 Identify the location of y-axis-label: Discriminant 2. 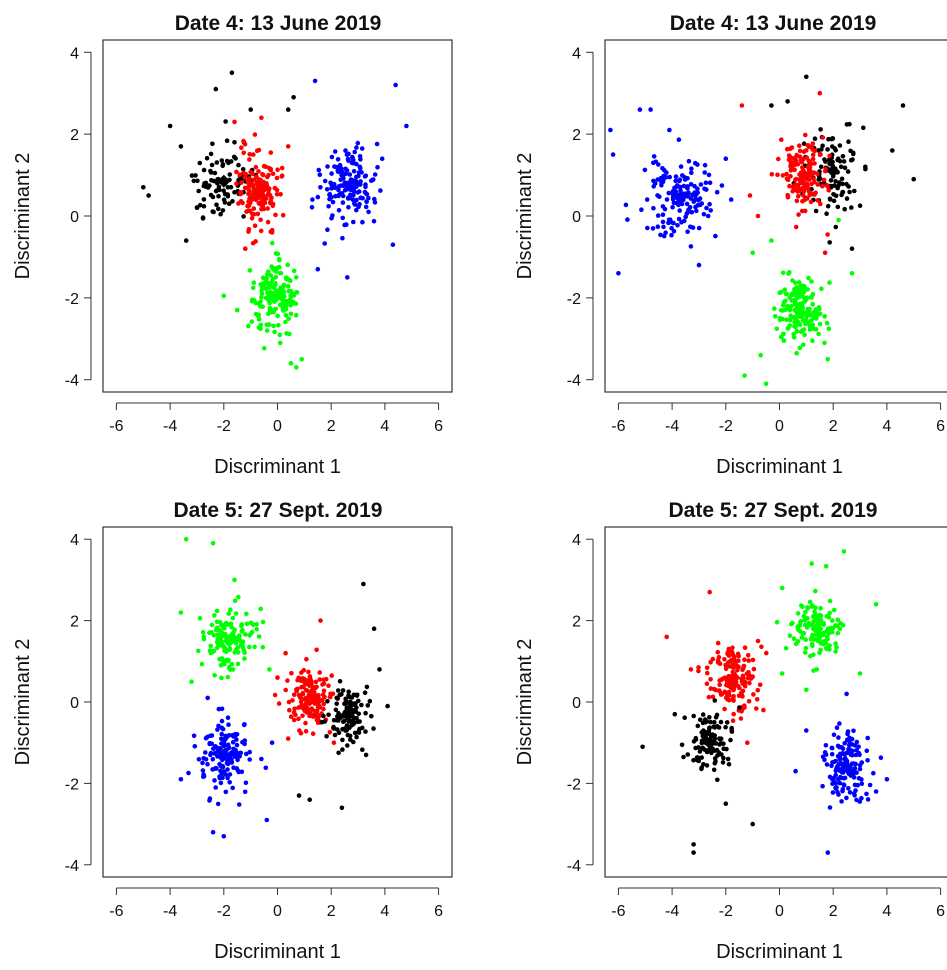
(23, 216).